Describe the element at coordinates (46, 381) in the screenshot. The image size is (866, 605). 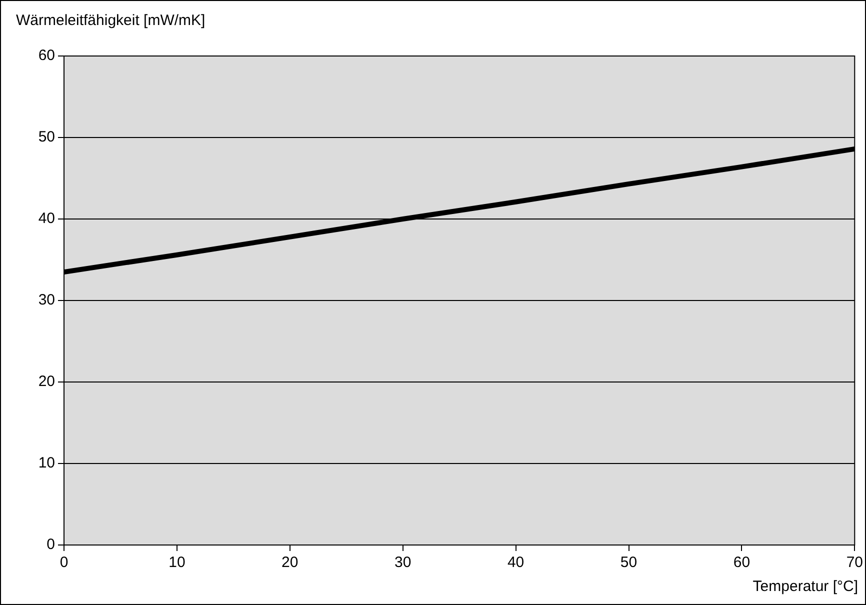
I see `y-tick-label: 20` at that location.